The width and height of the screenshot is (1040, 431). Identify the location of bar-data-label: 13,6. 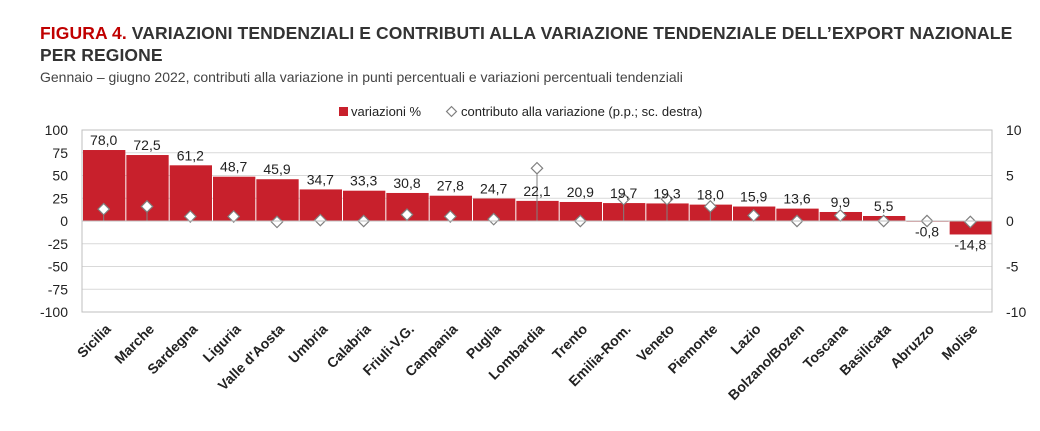
(796, 199).